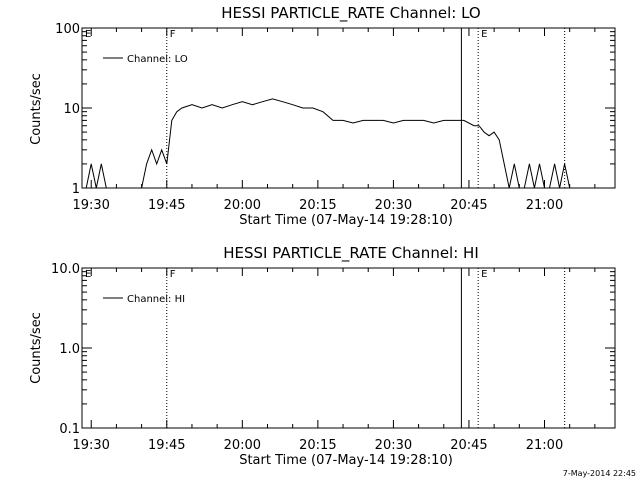 The image size is (640, 480). I want to click on y-tick-label: 1, so click(76, 189).